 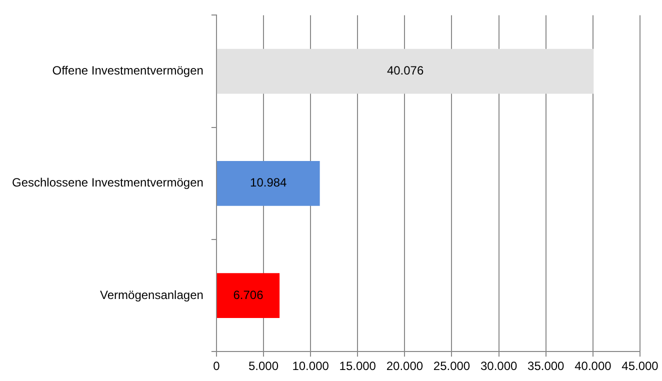 I want to click on x-tick-label: 5.000, so click(x=263, y=366).